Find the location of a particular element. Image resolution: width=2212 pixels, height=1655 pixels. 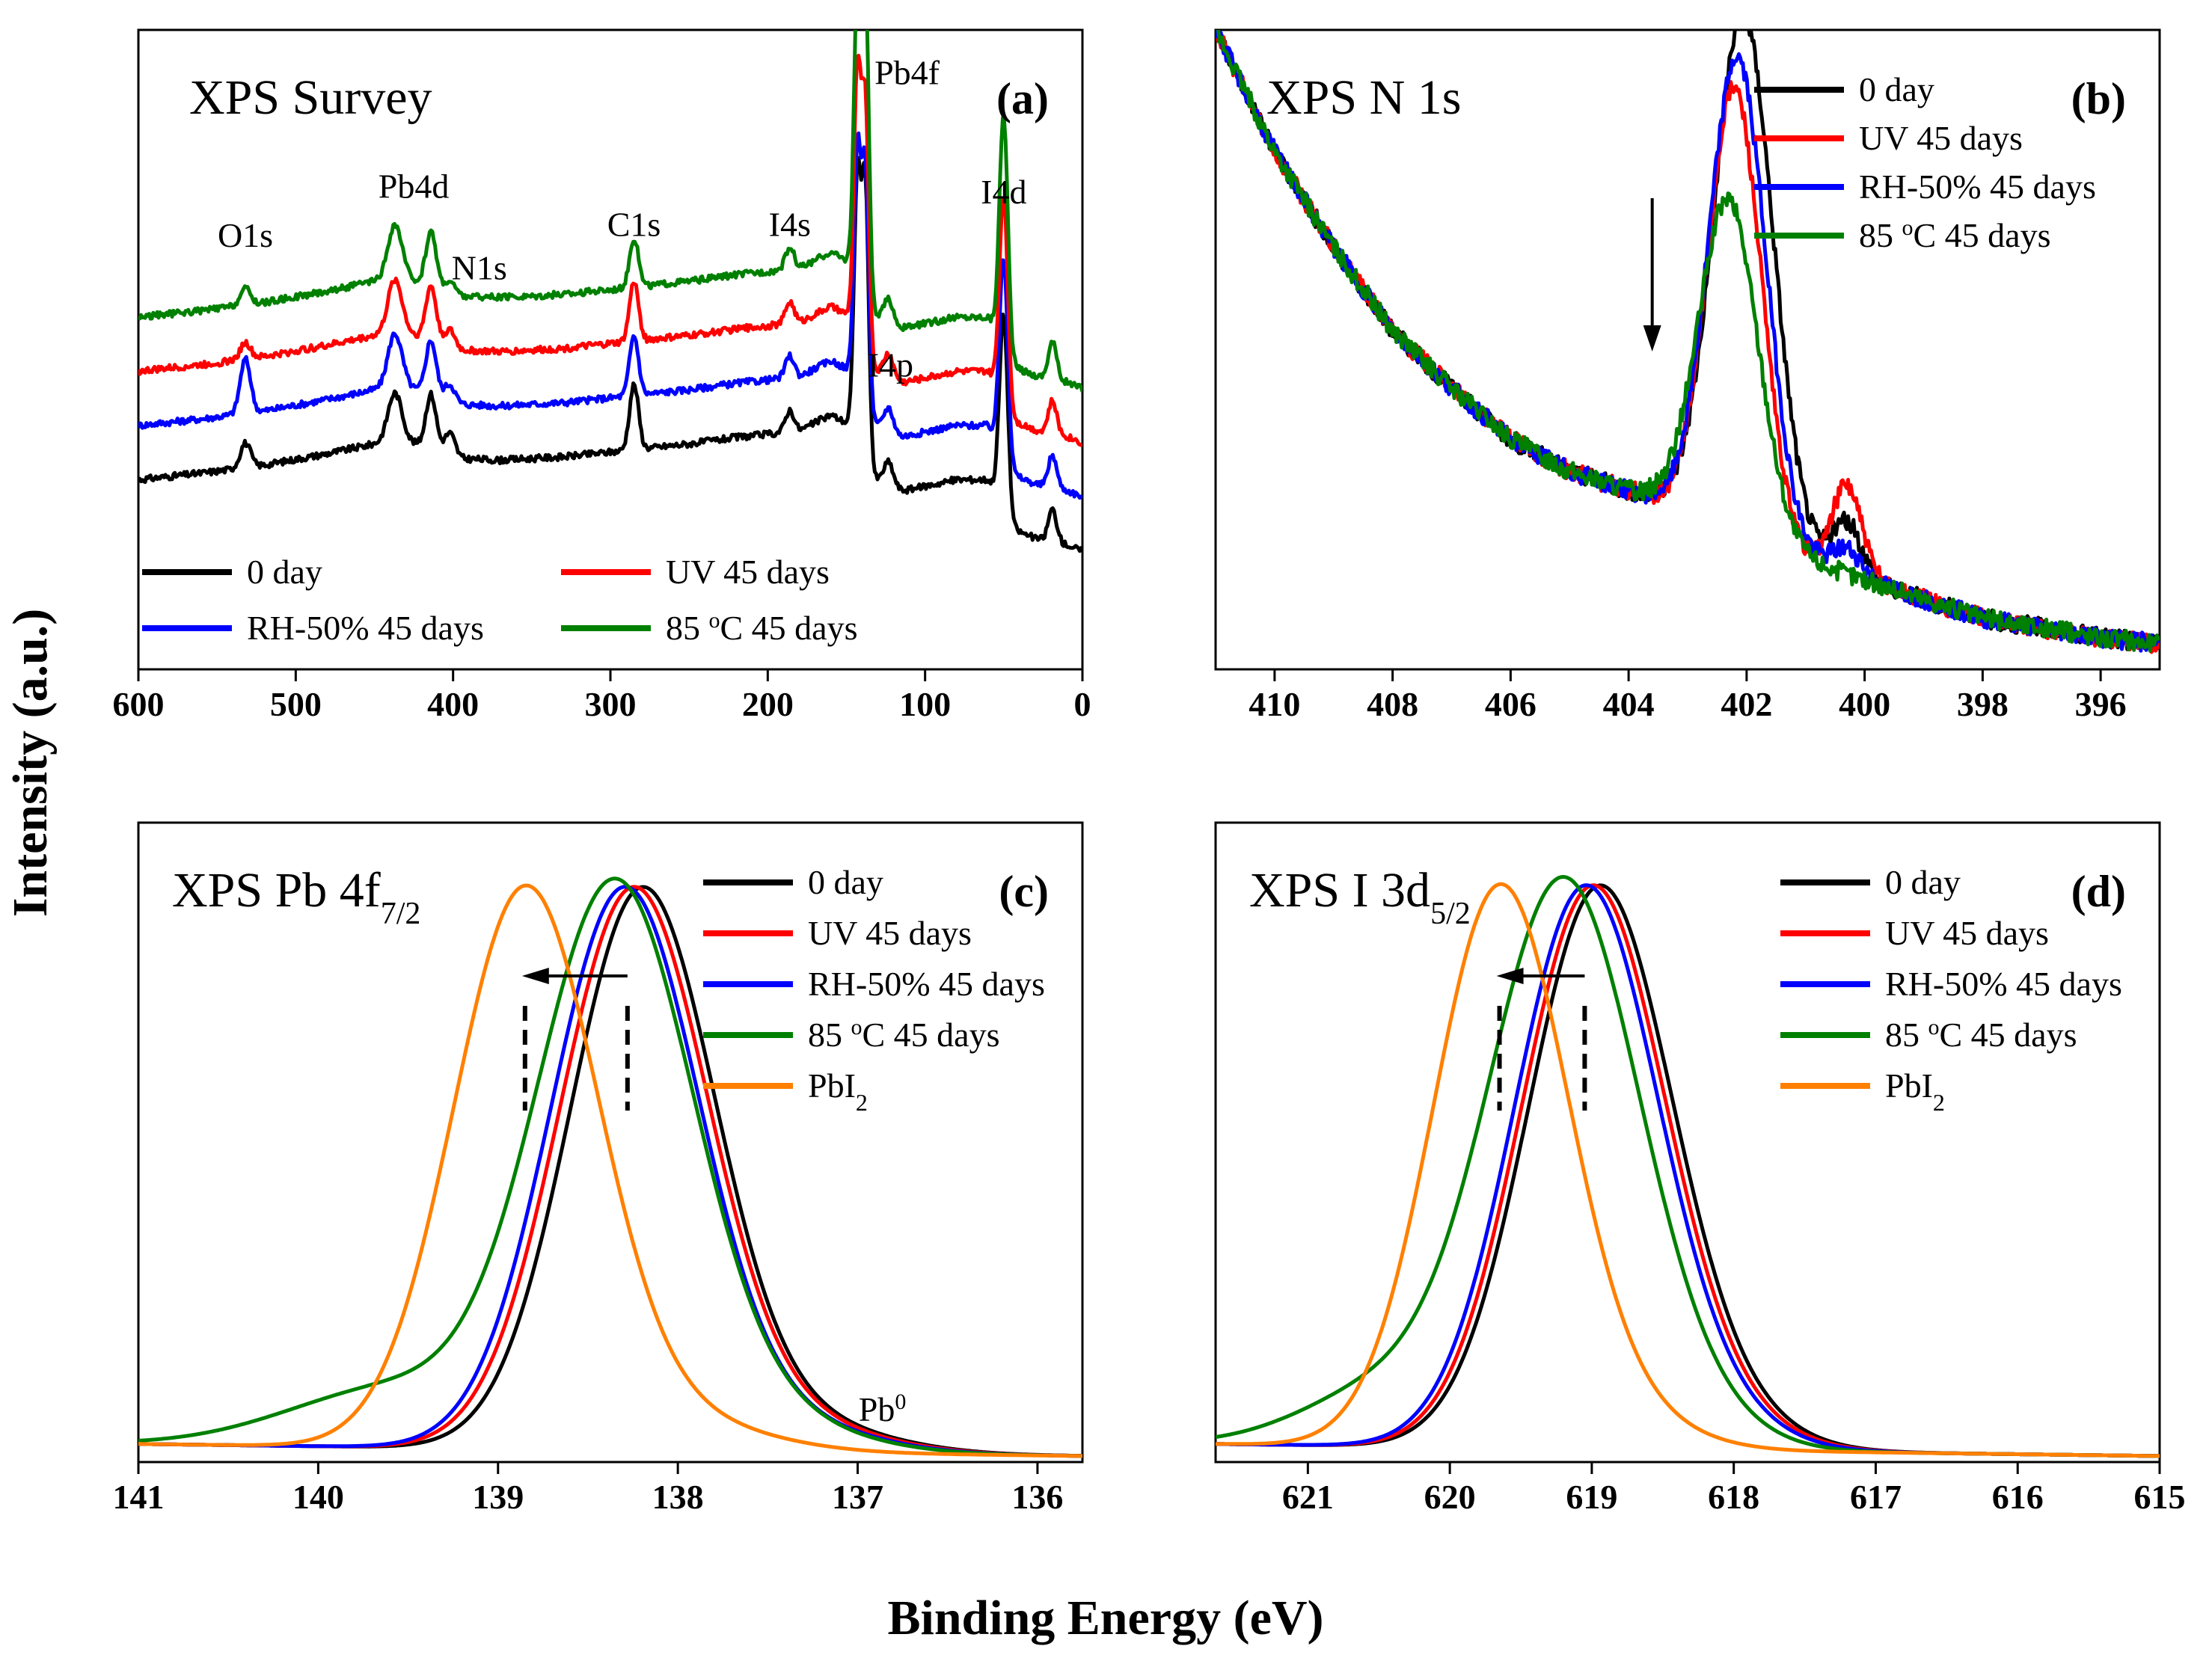

x-tick-label: 137 is located at coordinates (857, 1497).